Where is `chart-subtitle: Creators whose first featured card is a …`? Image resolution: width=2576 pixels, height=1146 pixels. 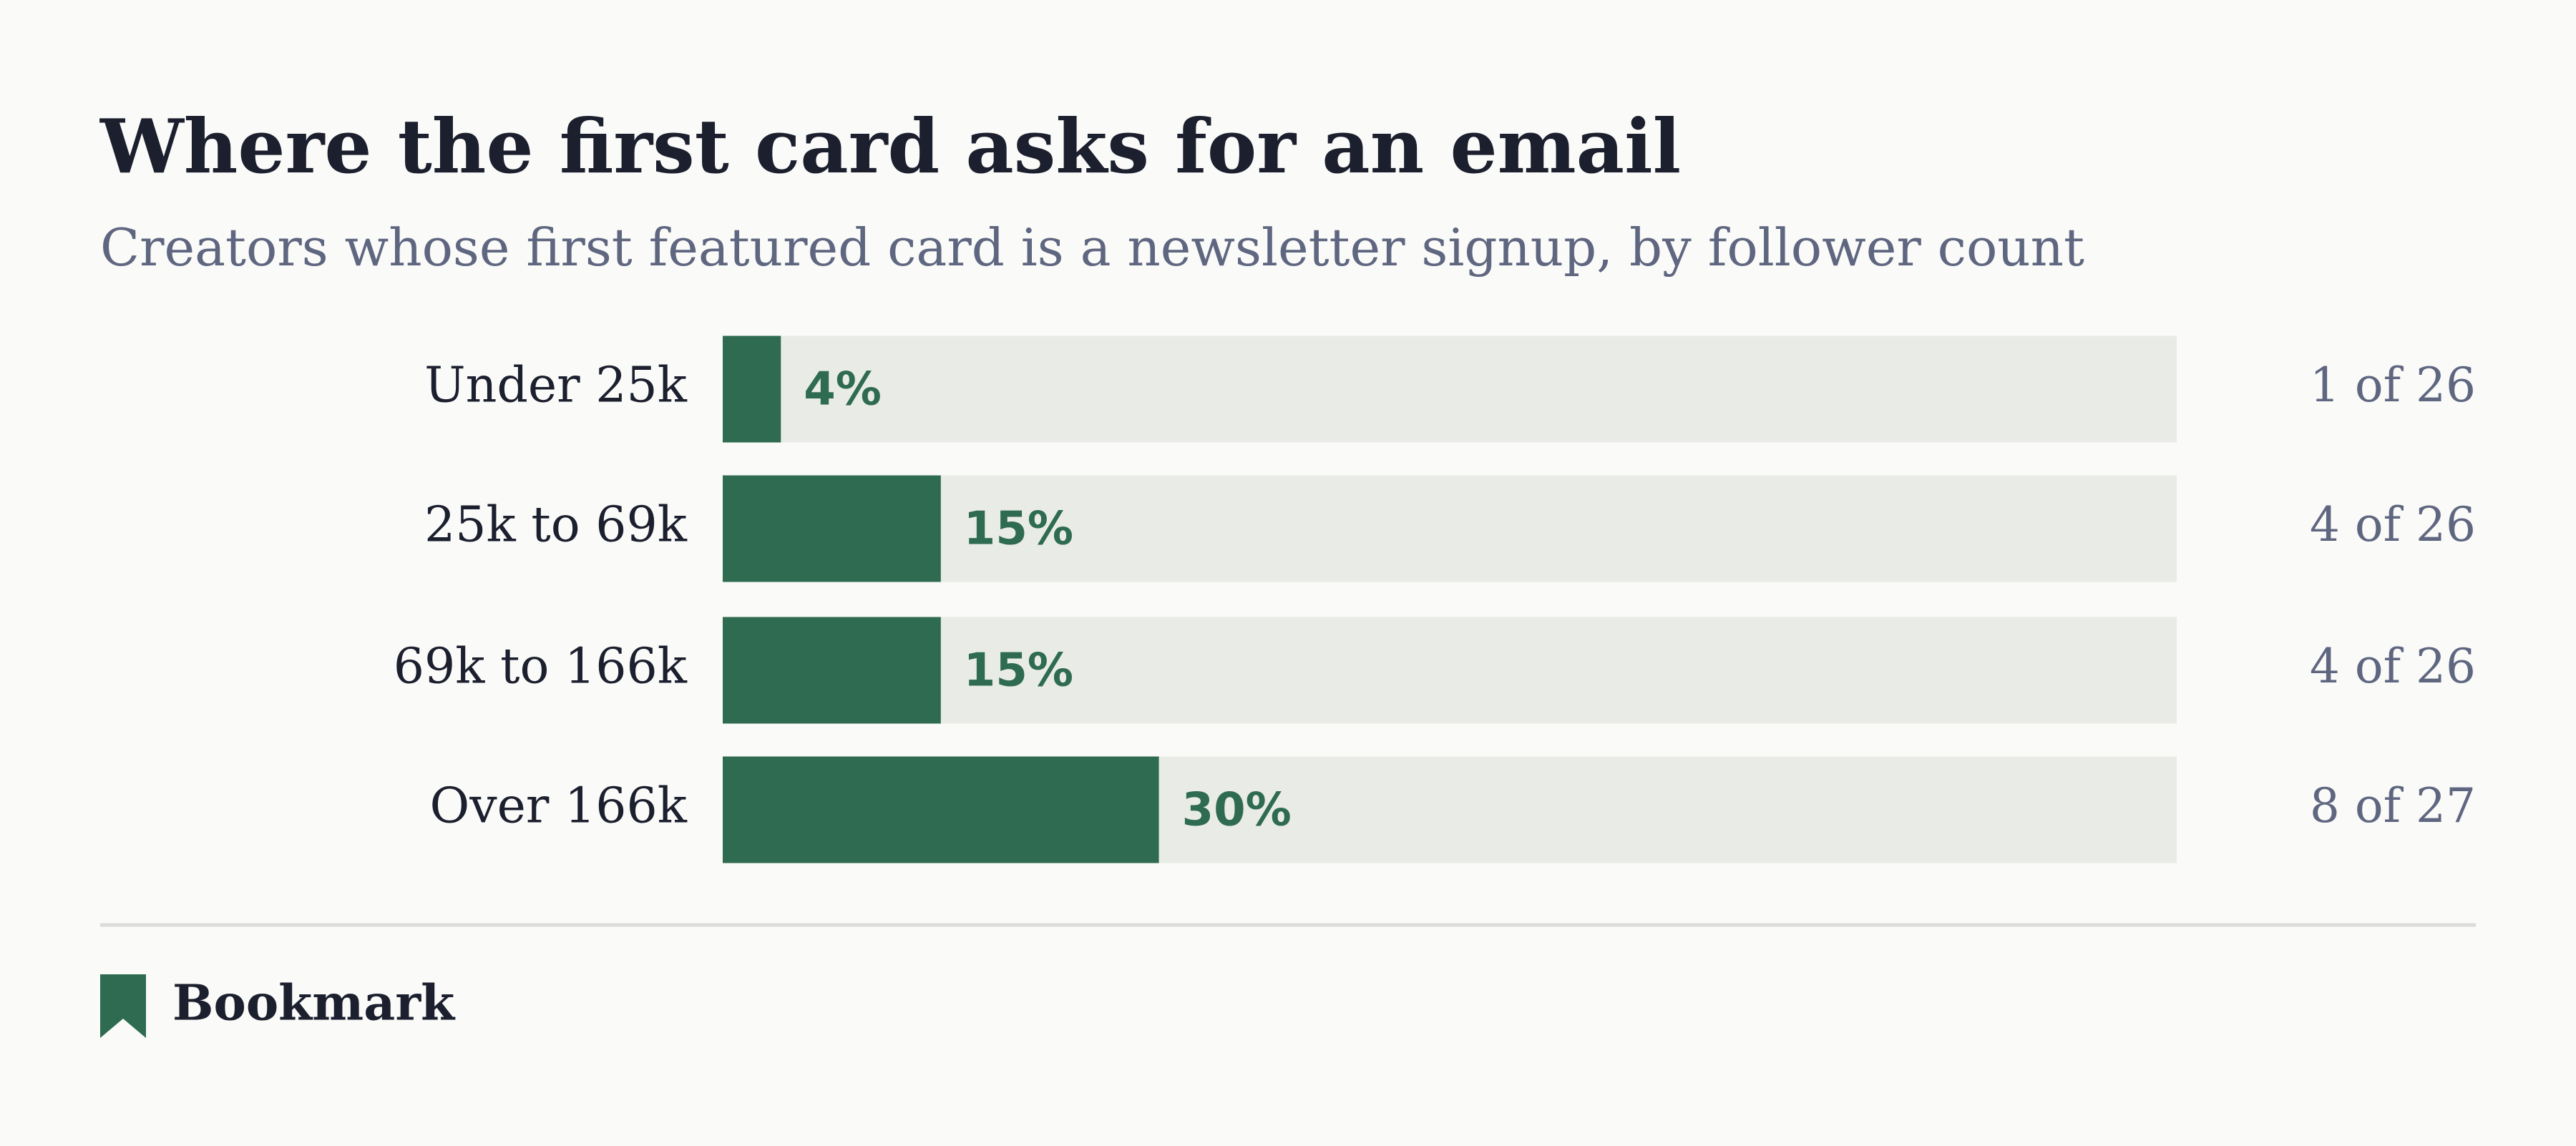
chart-subtitle: Creators whose first featured card is a … is located at coordinates (1092, 247).